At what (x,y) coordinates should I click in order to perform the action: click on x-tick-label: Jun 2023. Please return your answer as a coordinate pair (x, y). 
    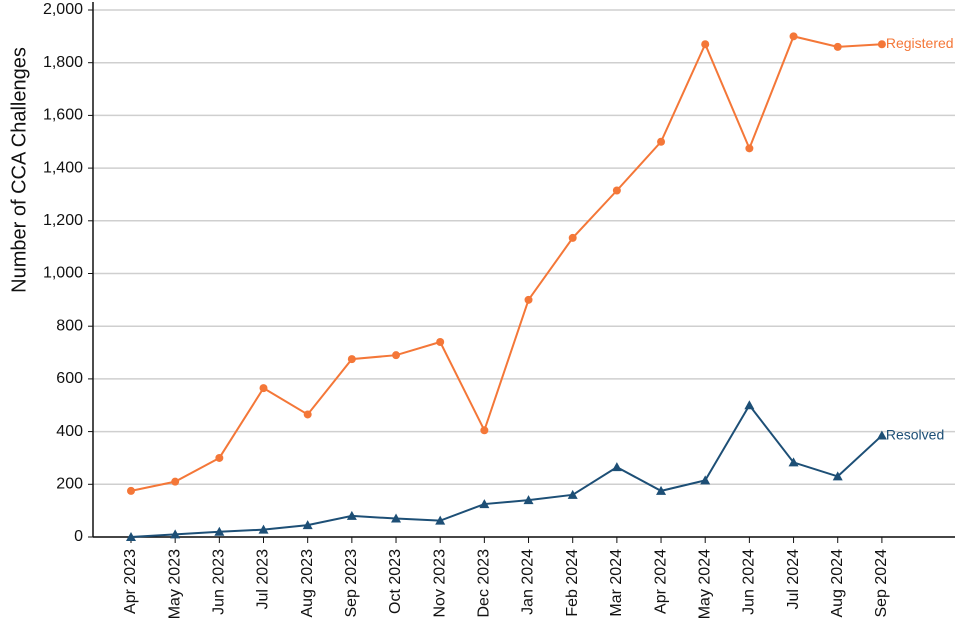
    Looking at the image, I should click on (219, 582).